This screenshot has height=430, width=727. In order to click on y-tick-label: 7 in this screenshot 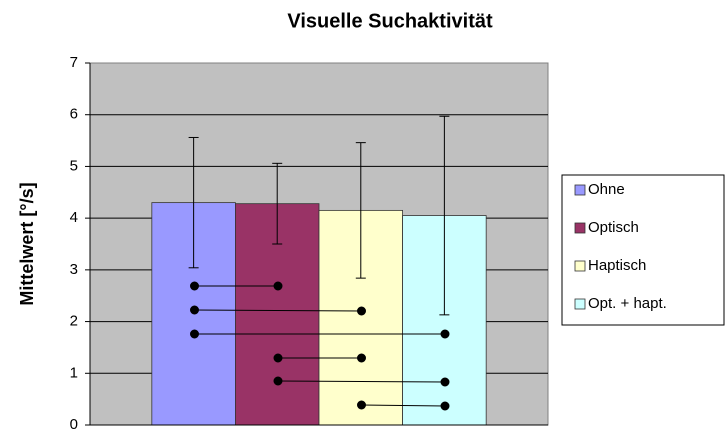, I will do `click(74, 62)`.